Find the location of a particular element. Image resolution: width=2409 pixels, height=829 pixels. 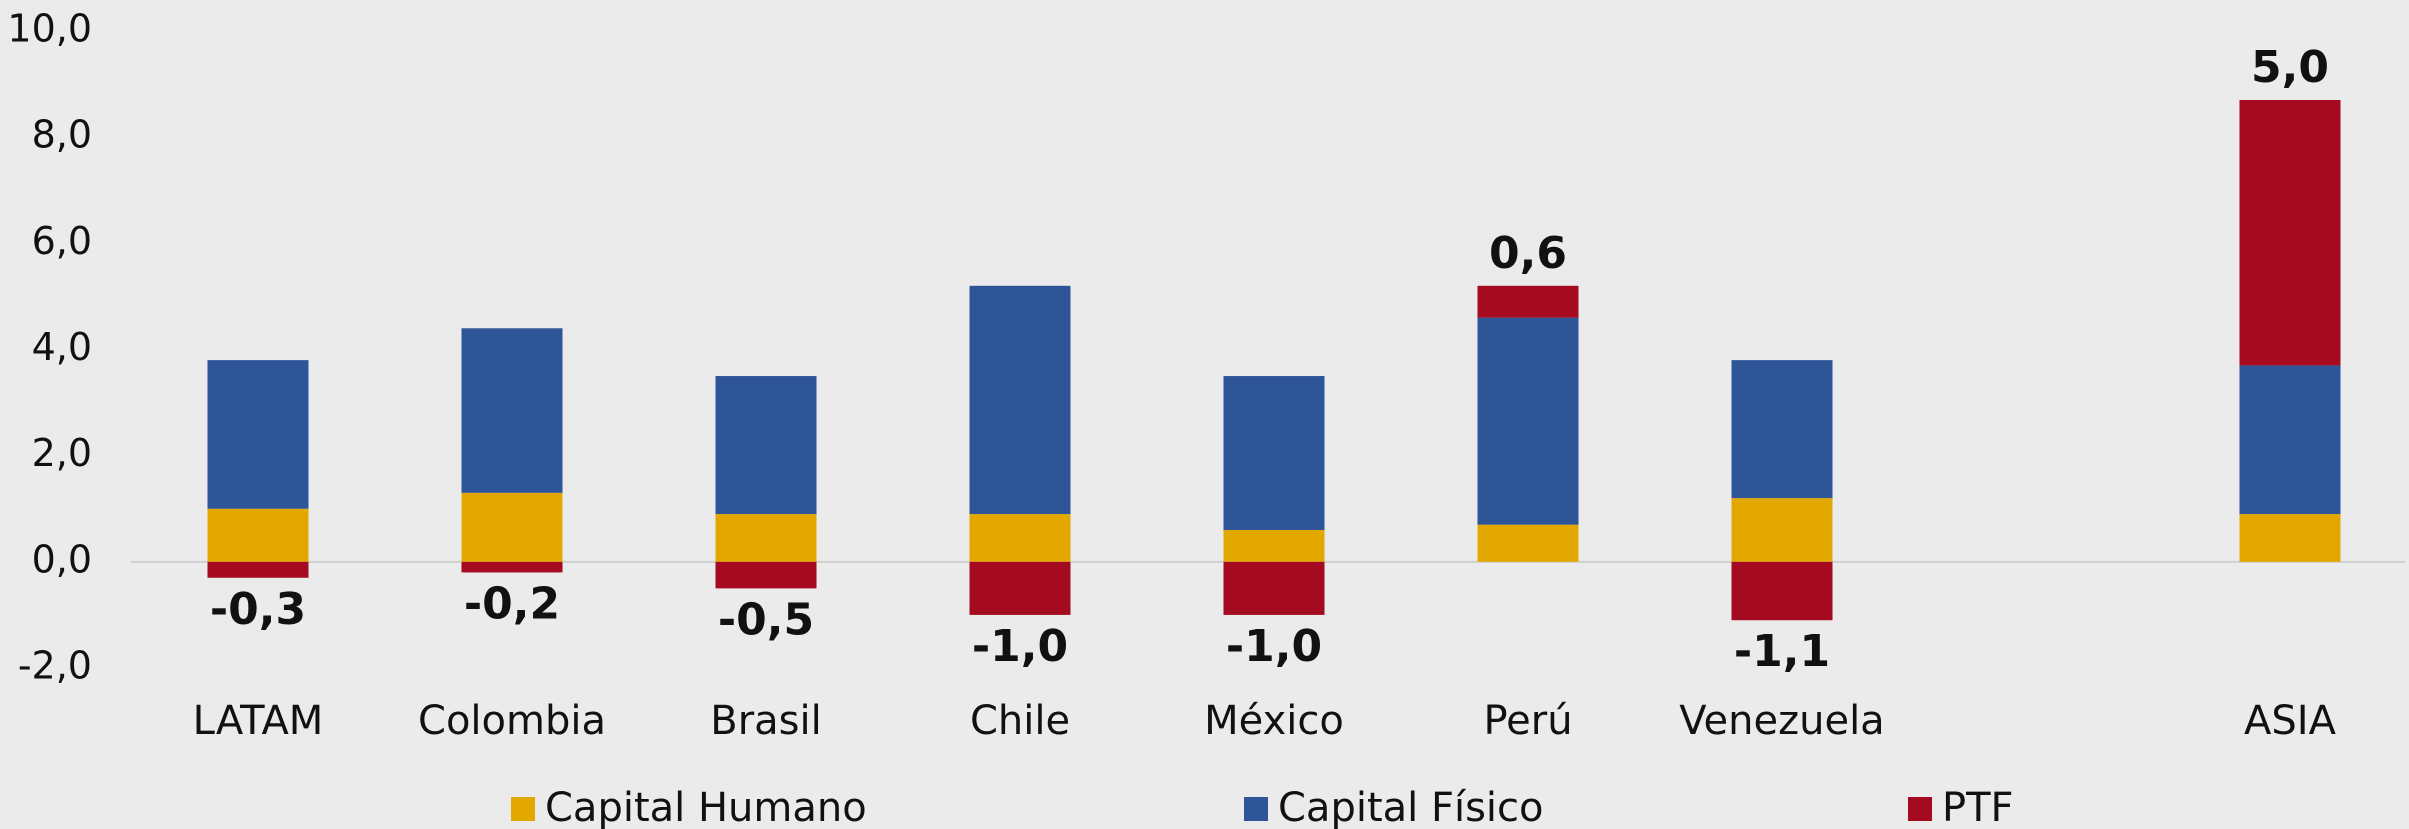

y-tick-label: 10,0 is located at coordinates (49, 29).